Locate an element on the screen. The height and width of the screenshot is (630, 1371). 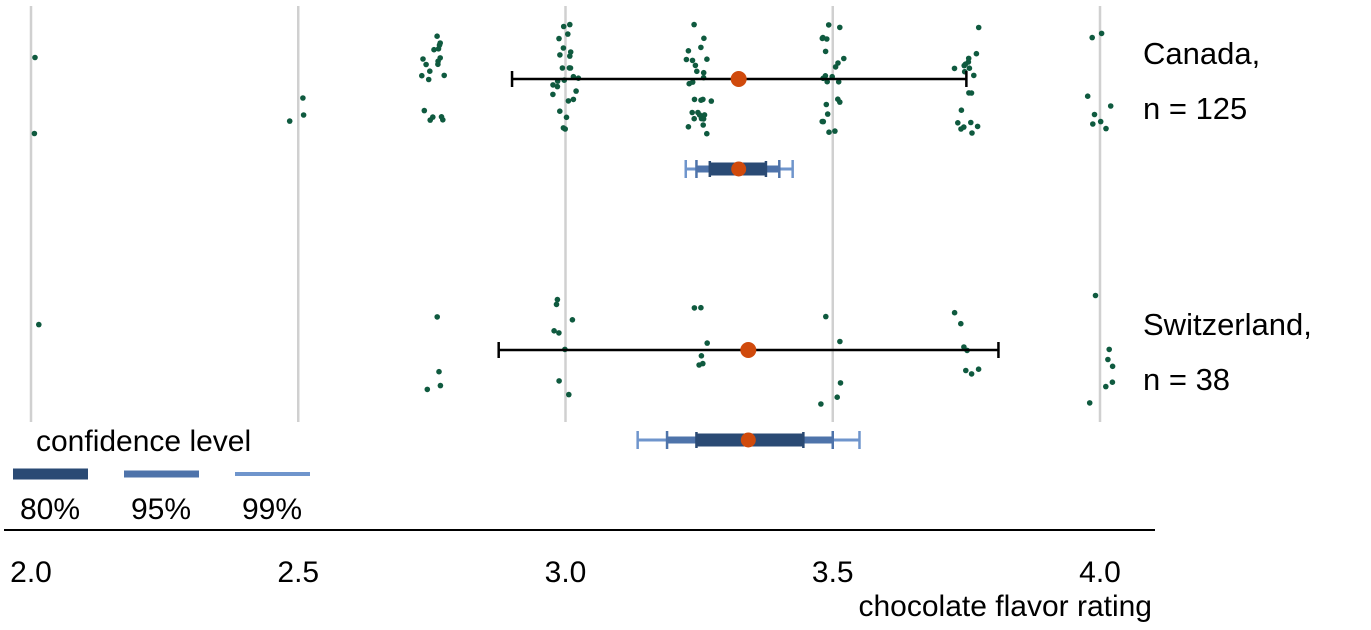
ci-mean-point is located at coordinates (739, 169).